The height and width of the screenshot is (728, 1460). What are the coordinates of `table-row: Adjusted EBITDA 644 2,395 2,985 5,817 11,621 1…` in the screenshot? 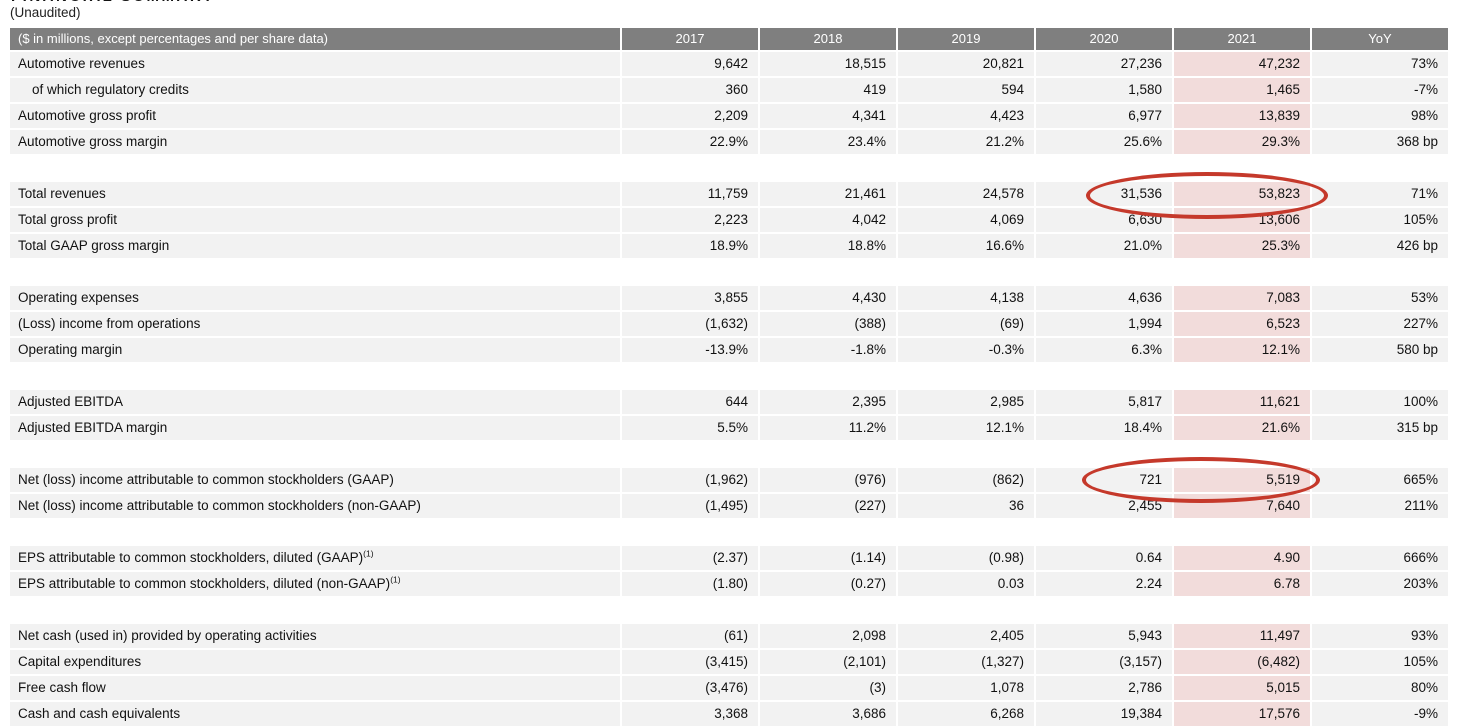 It's located at (729, 402).